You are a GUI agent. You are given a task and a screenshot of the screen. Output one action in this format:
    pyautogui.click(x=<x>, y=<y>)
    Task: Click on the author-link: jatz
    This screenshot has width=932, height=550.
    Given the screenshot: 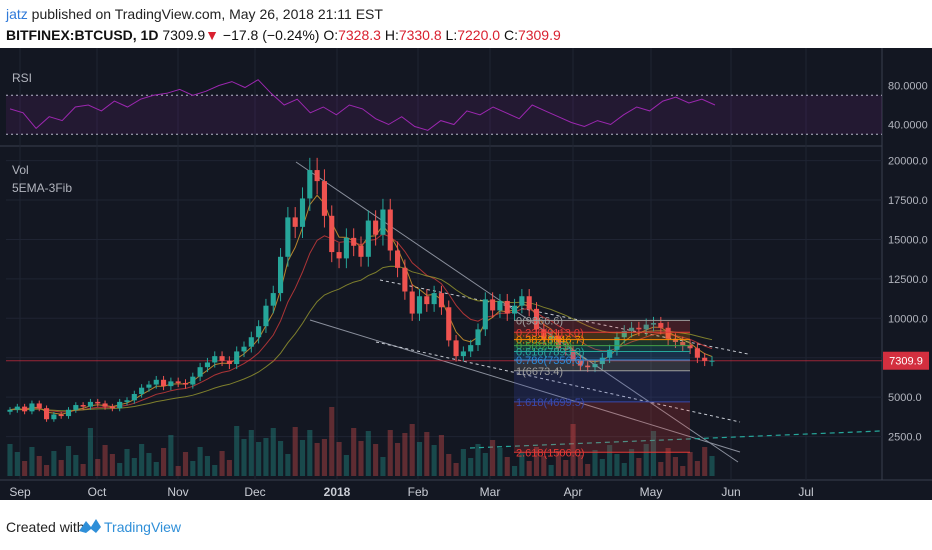 What is the action you would take?
    pyautogui.click(x=17, y=14)
    